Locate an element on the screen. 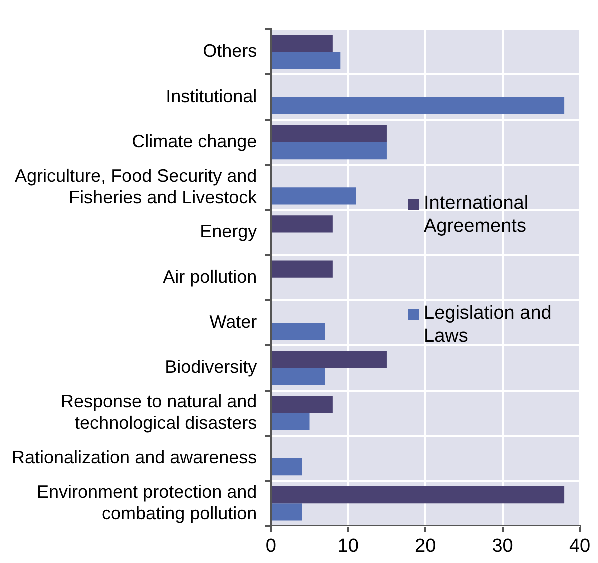 This screenshot has width=598, height=563. y-tick-label: Water is located at coordinates (234, 322).